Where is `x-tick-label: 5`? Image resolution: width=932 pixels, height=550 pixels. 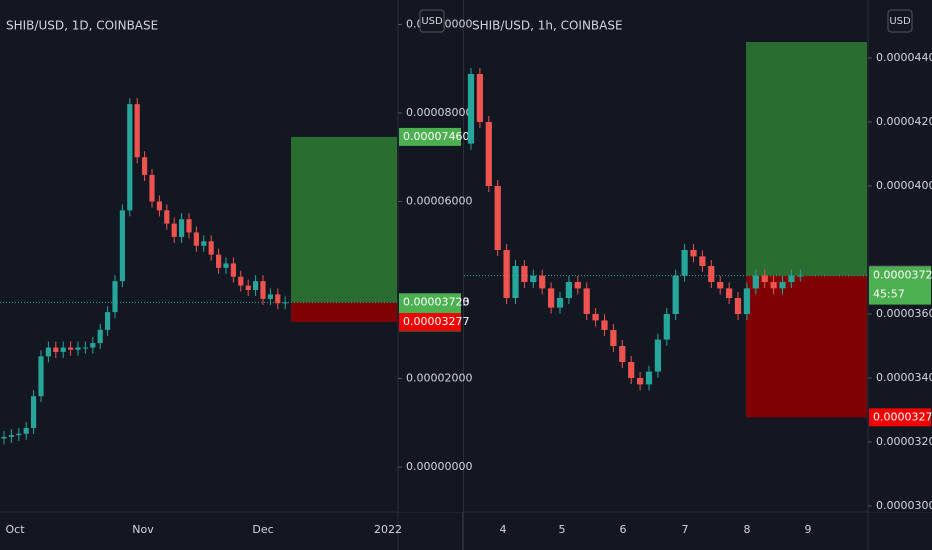 x-tick-label: 5 is located at coordinates (562, 529).